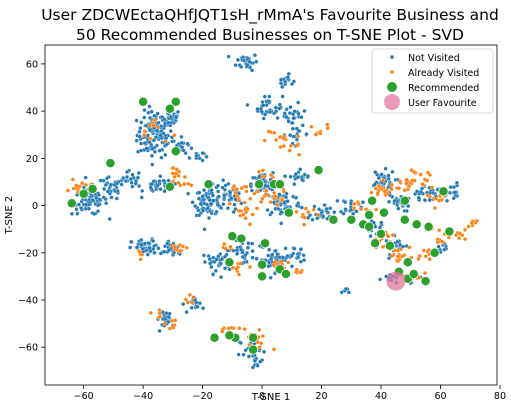 This screenshot has height=412, width=511. I want to click on x-tick-label: −60, so click(84, 396).